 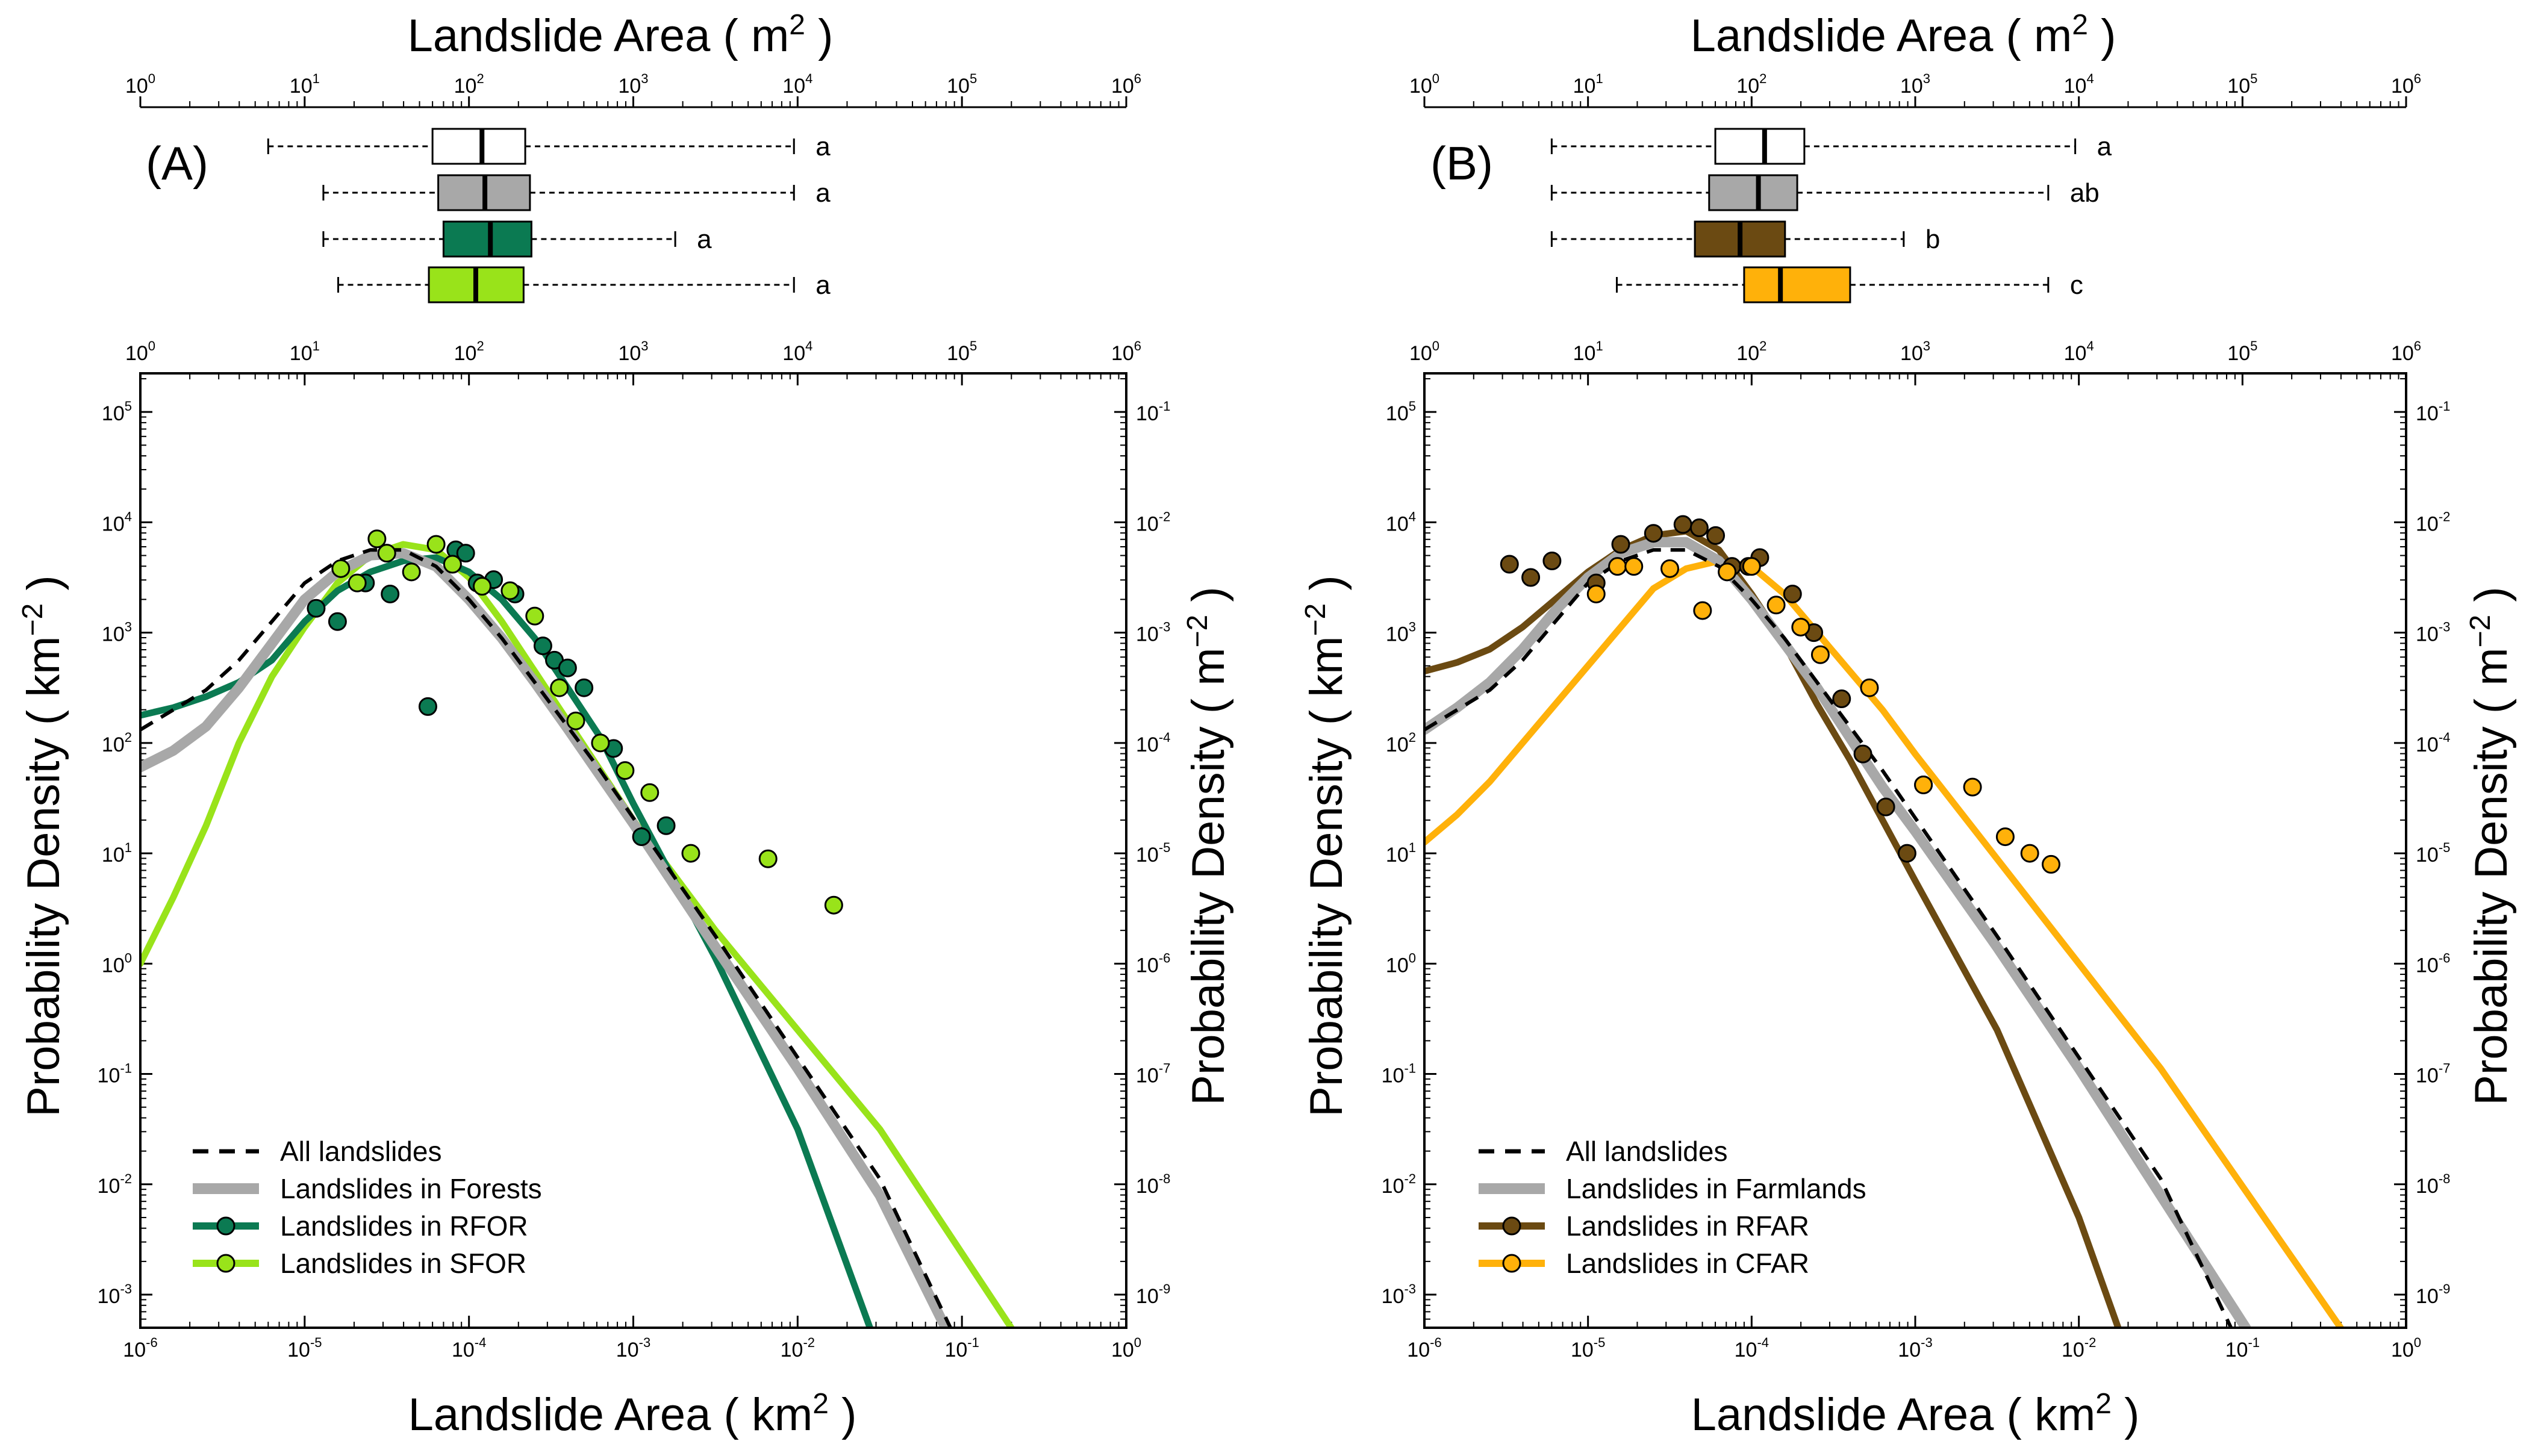 I want to click on panel-a-y-right-tick-label: 10⁻², so click(x=1153, y=522).